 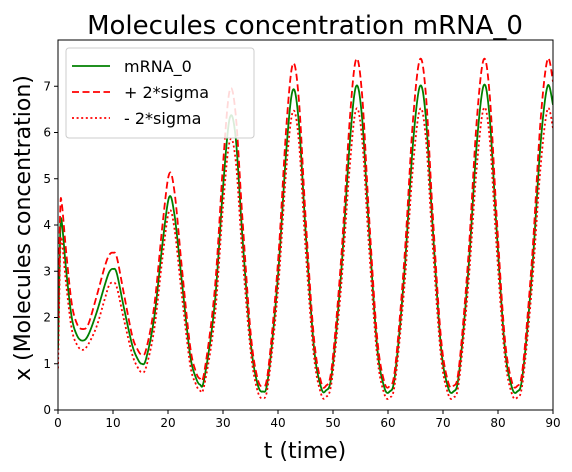 What do you see at coordinates (162, 118) in the screenshot?
I see `legend-label: - 2*sigma` at bounding box center [162, 118].